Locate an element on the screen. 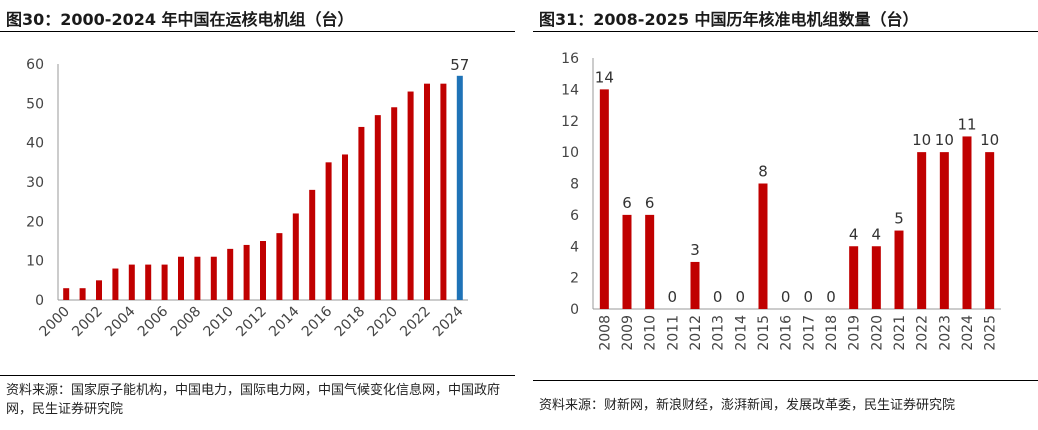  x-tick-label: 2021 is located at coordinates (900, 333).